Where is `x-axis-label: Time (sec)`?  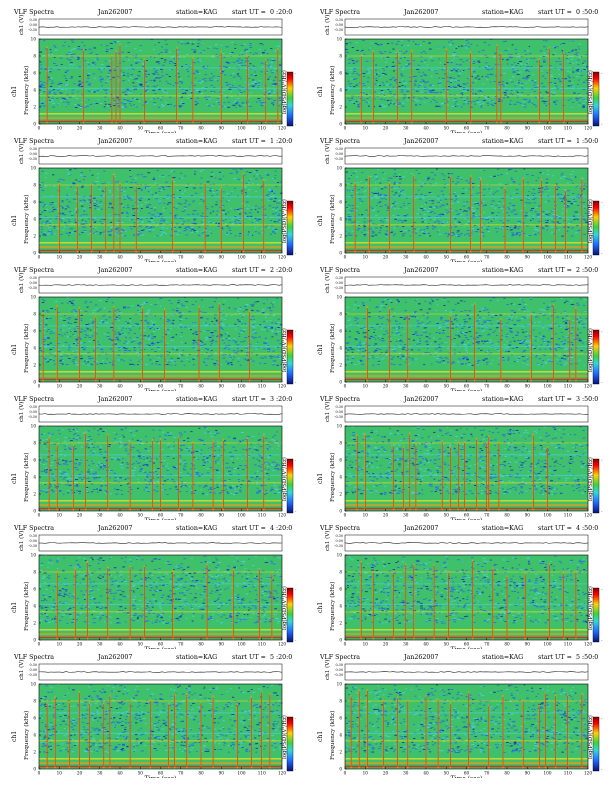 x-axis-label: Time (sec) is located at coordinates (467, 261).